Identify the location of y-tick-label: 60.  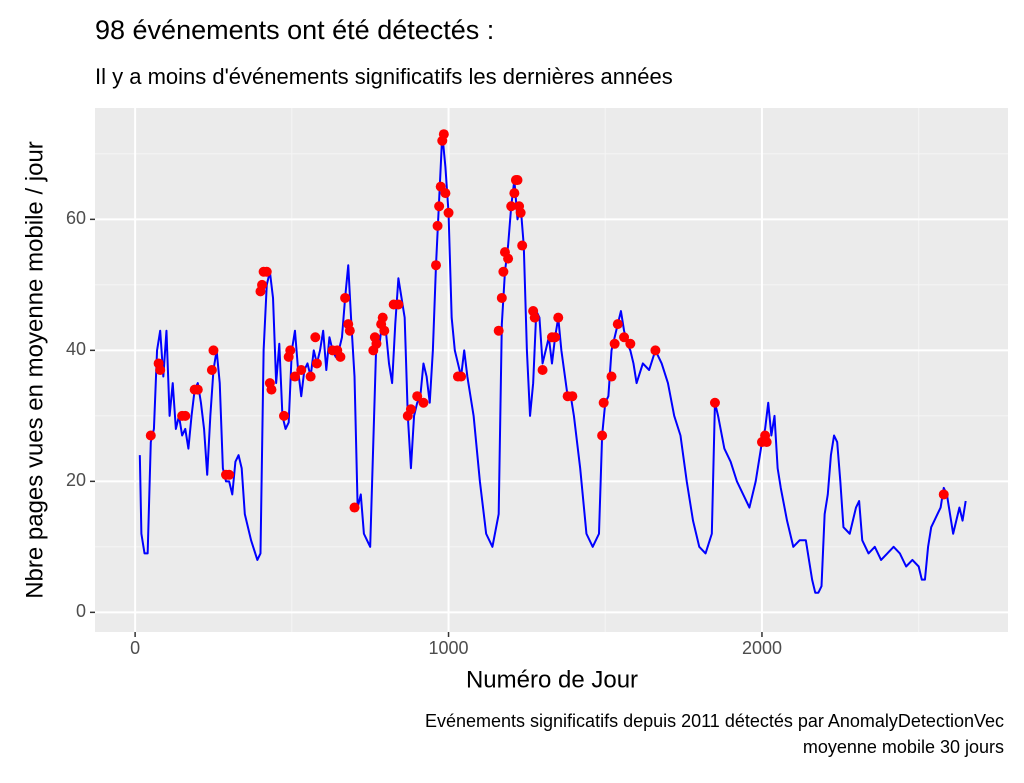
(76, 218).